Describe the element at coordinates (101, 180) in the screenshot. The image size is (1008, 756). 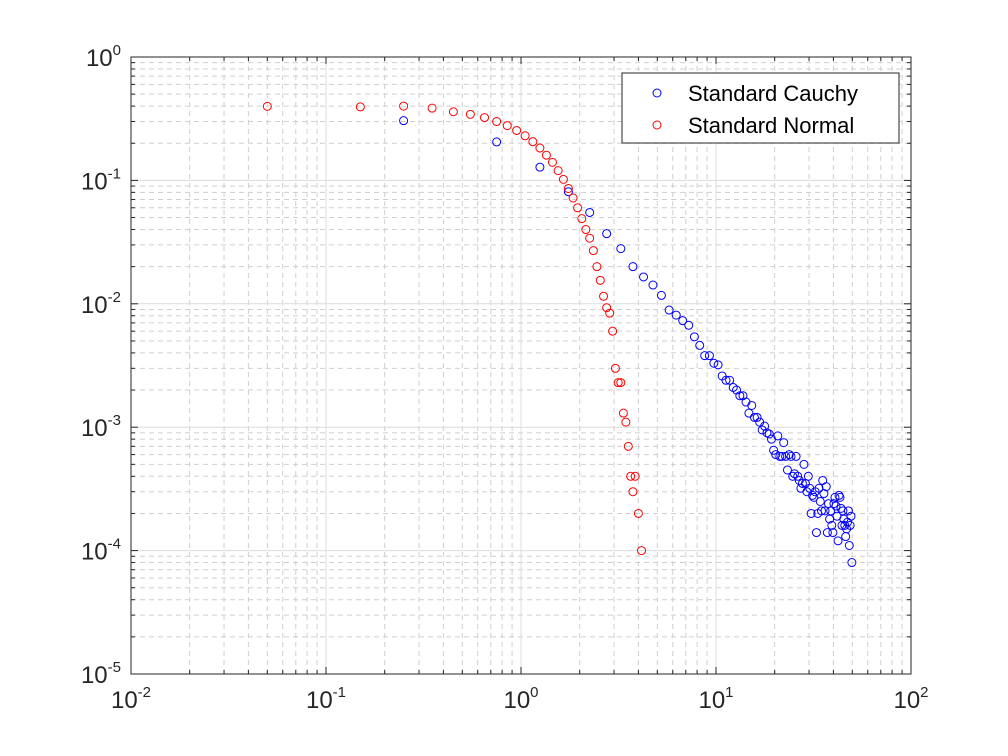
I see `y-tick-label: 10⁻¹` at that location.